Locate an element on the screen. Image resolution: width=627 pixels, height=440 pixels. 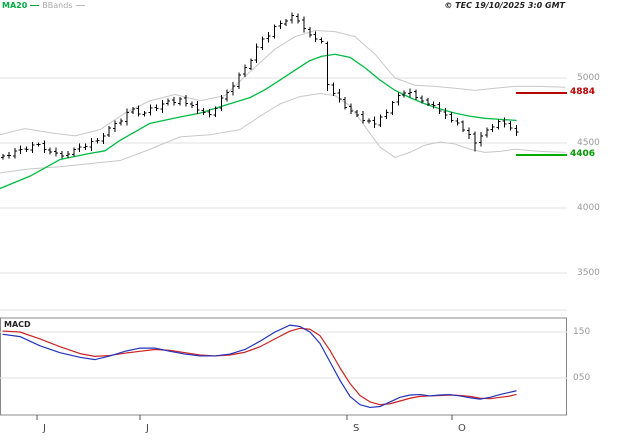
x-axis-label-october: O is located at coordinates (462, 428).